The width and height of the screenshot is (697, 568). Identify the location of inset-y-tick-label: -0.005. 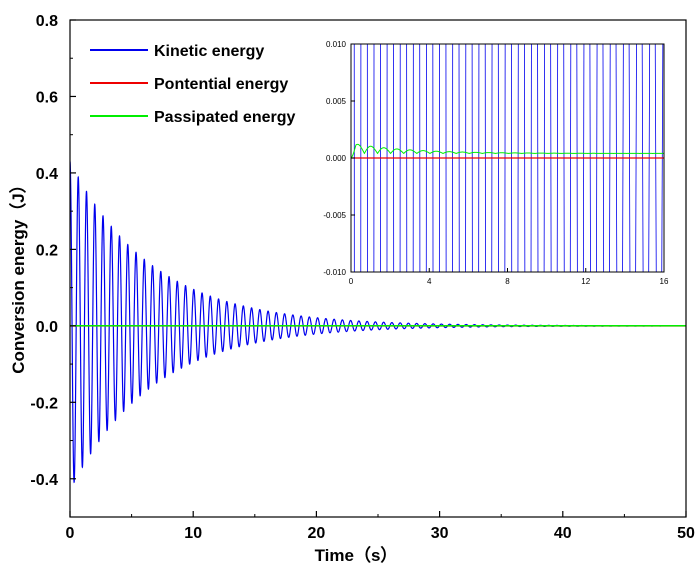
(334, 215).